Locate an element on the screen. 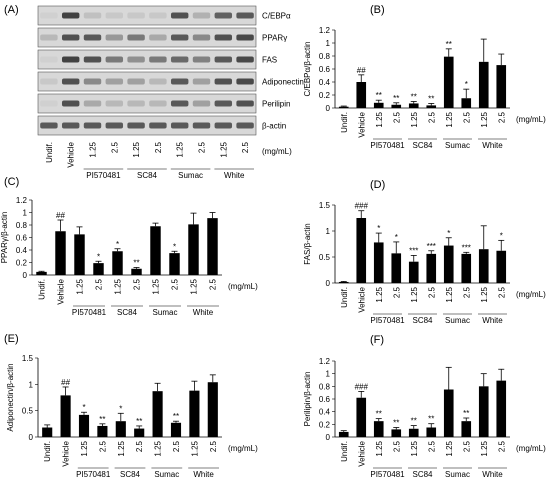 This screenshot has height=481, width=550. blot-band-label: FAS is located at coordinates (269, 60).